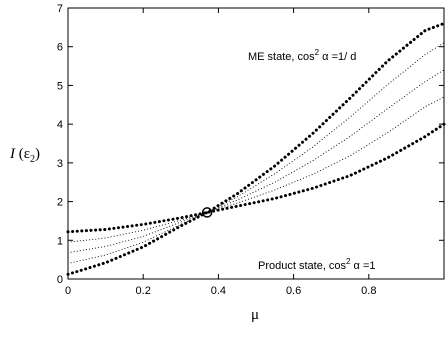  Describe the element at coordinates (317, 264) in the screenshot. I see `annotation-product-state: Product state, cos2 α =1` at that location.